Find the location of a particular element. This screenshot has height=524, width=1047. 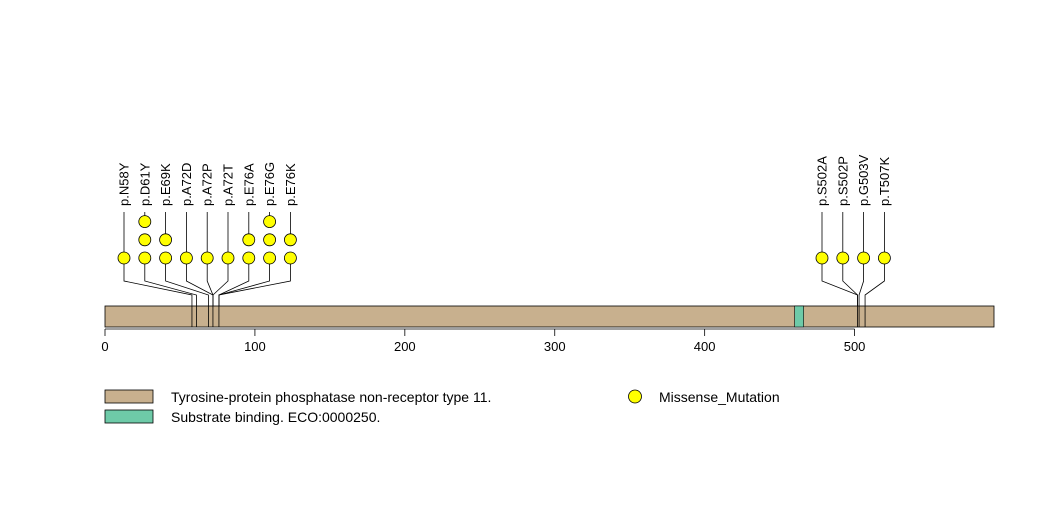

mutation-label: p.D61Y is located at coordinates (144, 184).